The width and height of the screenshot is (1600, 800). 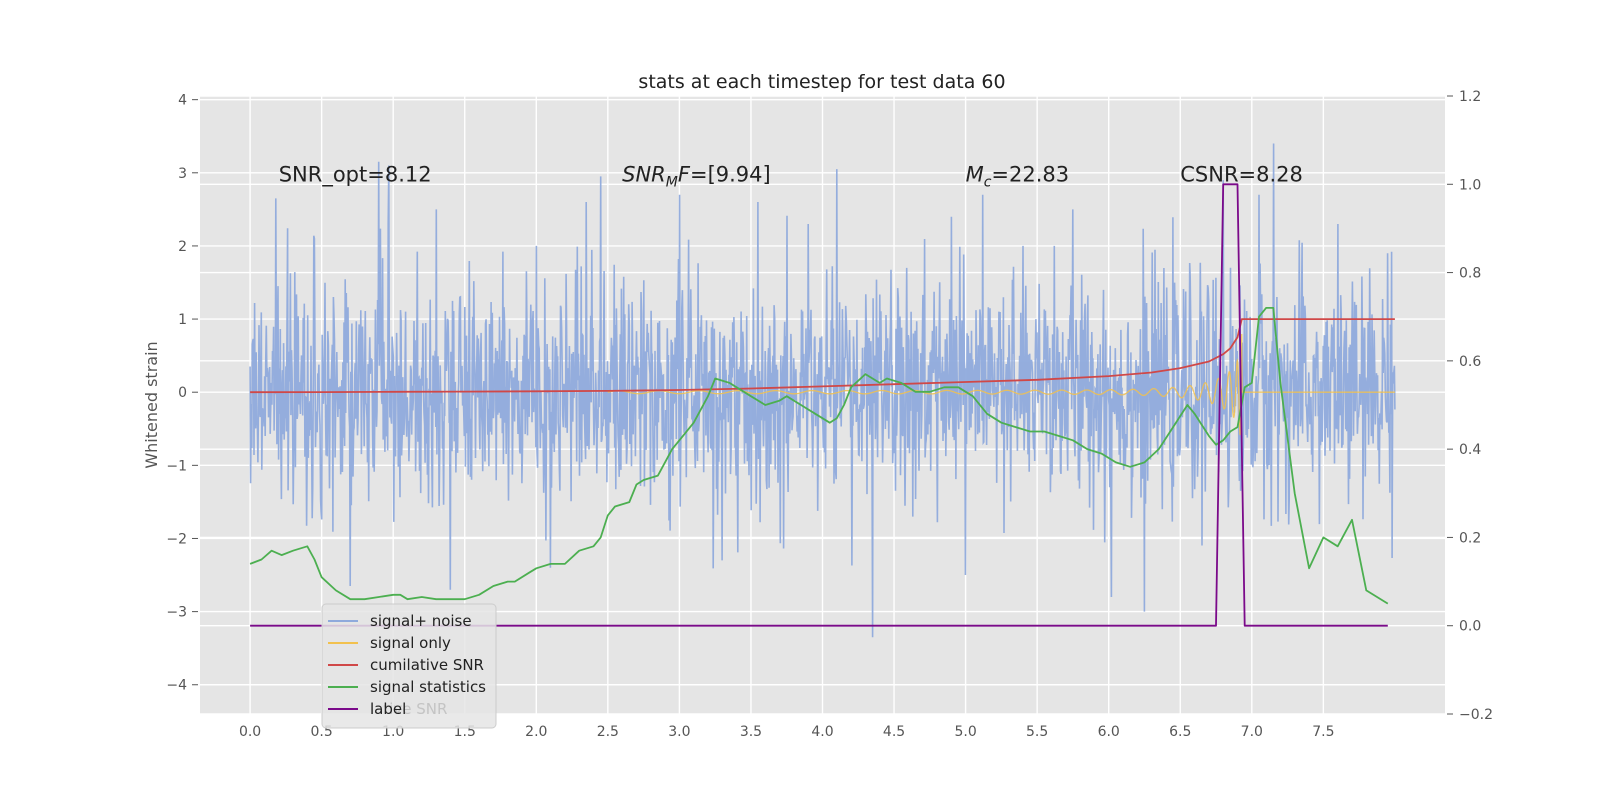 What do you see at coordinates (1323, 732) in the screenshot?
I see `x-tick-label: 7.5` at bounding box center [1323, 732].